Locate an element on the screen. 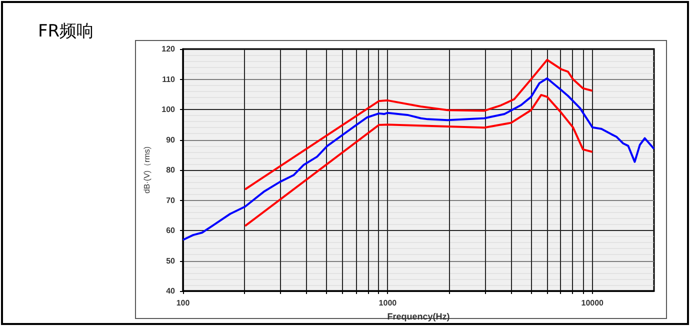 The image size is (690, 326). y-tick-label: 100 is located at coordinates (169, 109).